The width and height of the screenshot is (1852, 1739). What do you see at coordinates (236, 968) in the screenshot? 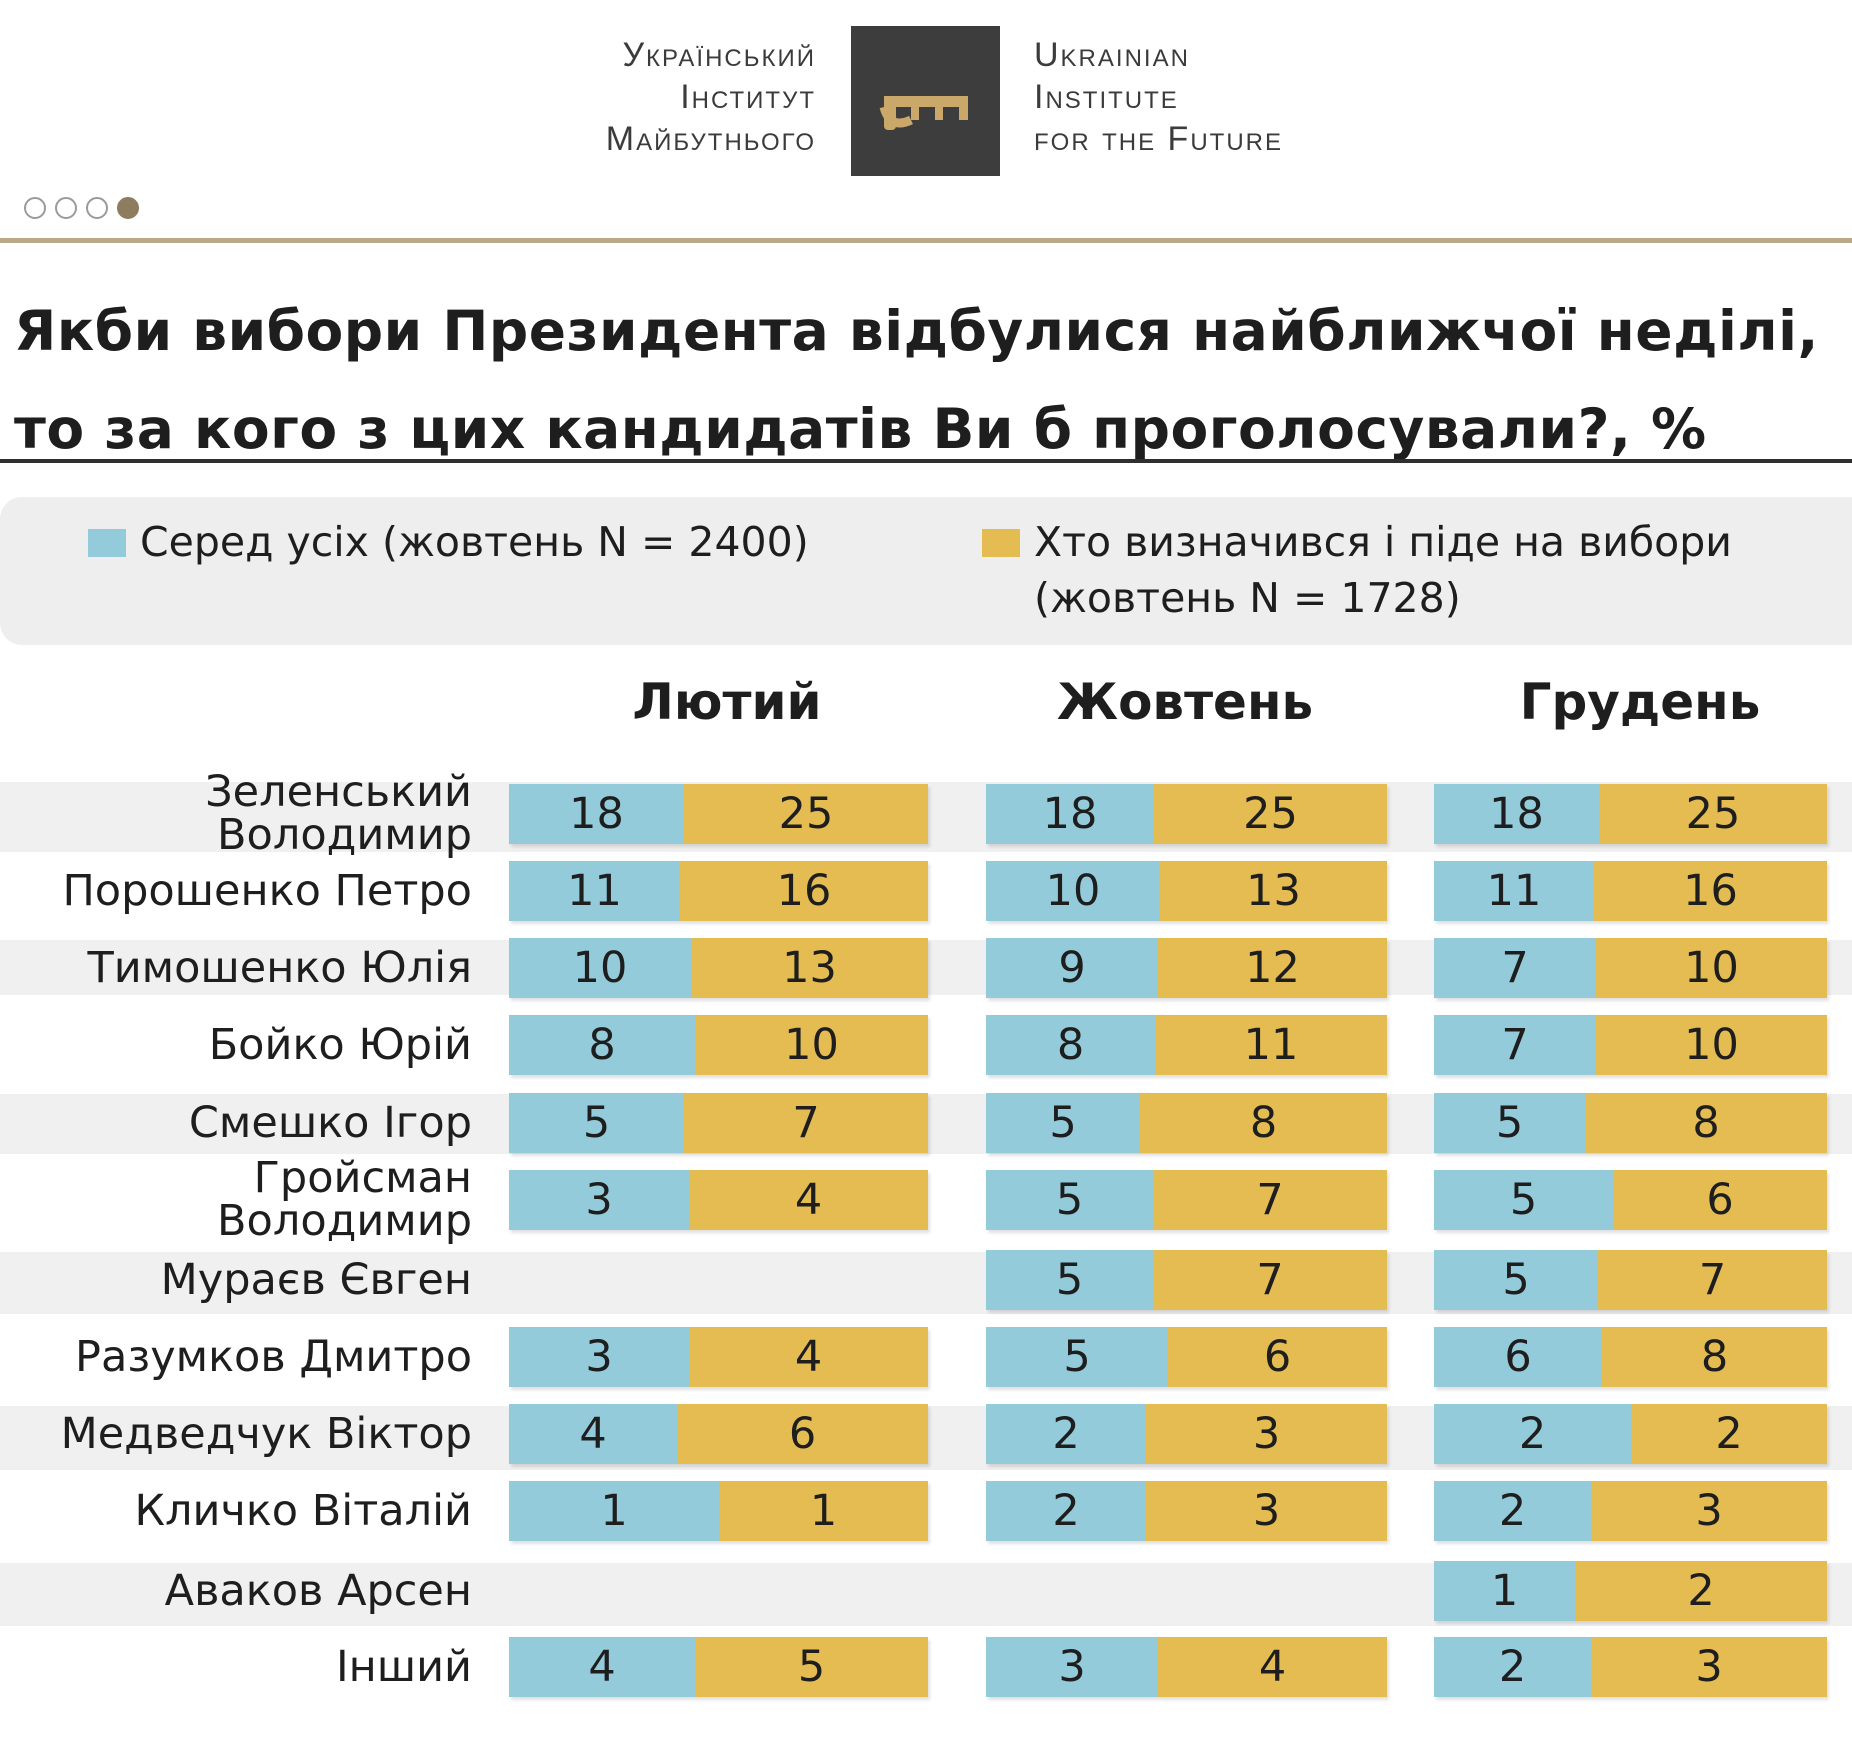
I see `candidate-label: Тимошенко Юлія` at bounding box center [236, 968].